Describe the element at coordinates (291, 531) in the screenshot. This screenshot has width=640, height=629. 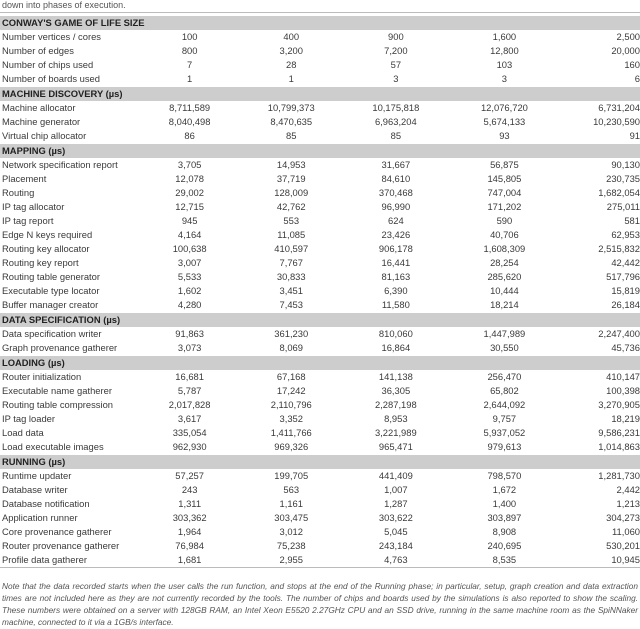
I see `table-cell: 3,012` at that location.